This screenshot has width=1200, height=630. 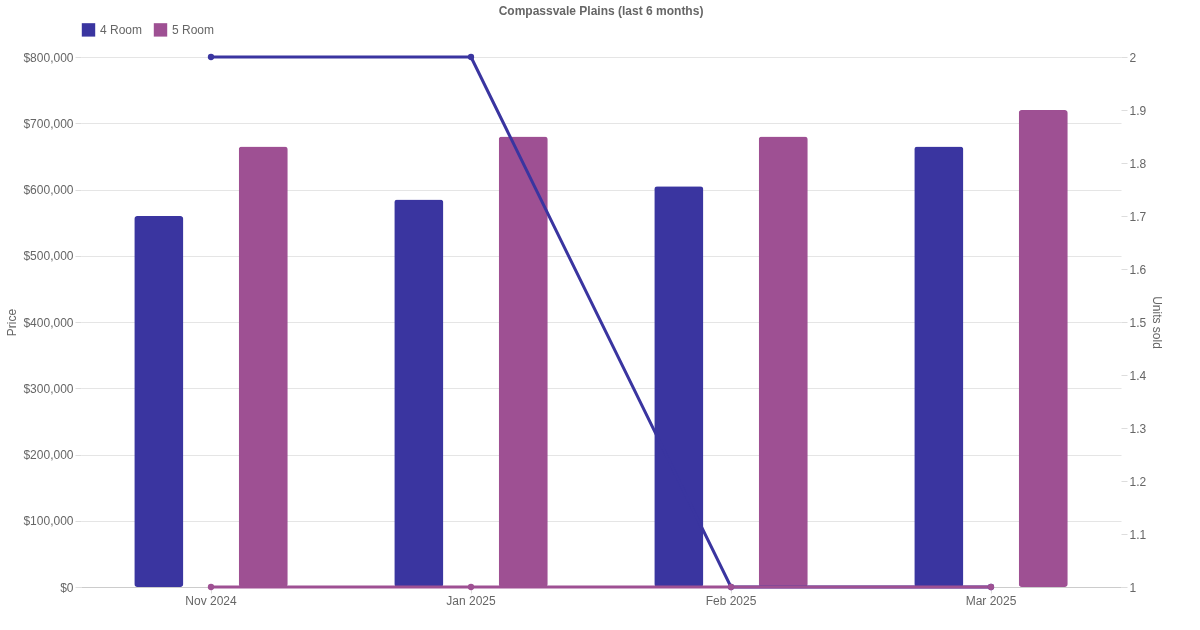 What do you see at coordinates (1138, 534) in the screenshot?
I see `y2-tick-label: 1.1` at bounding box center [1138, 534].